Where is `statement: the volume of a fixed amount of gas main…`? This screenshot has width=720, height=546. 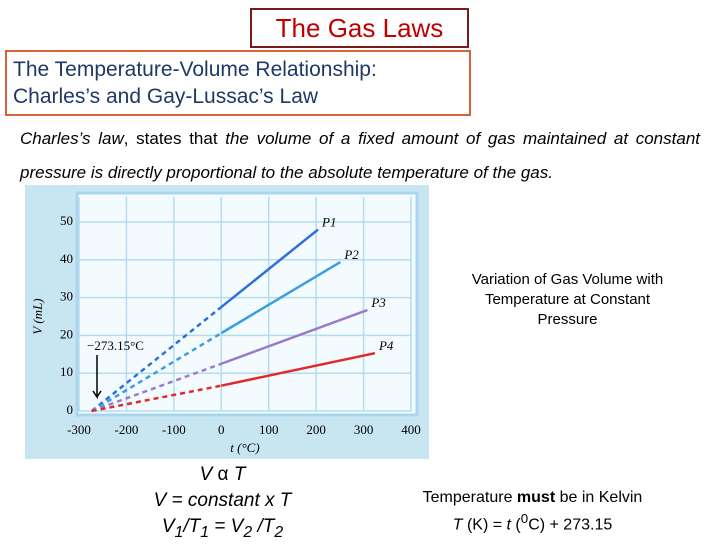 statement: the volume of a fixed amount of gas main… is located at coordinates (360, 155).